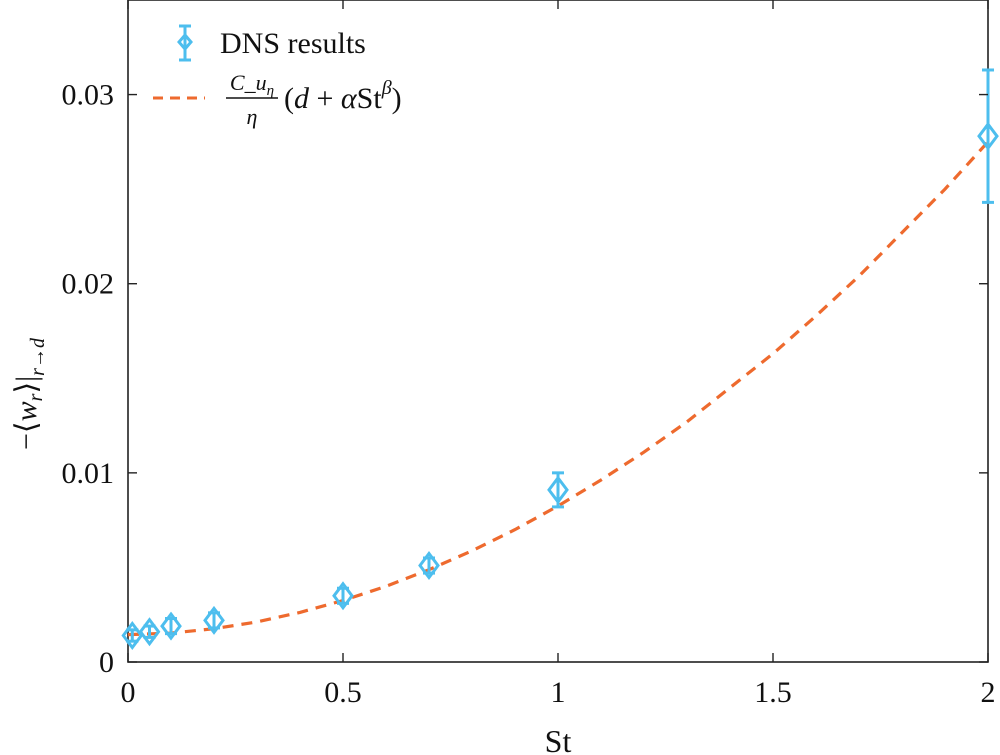 Image resolution: width=1000 pixels, height=755 pixels. What do you see at coordinates (88, 95) in the screenshot?
I see `y-tick-label: 0.03` at bounding box center [88, 95].